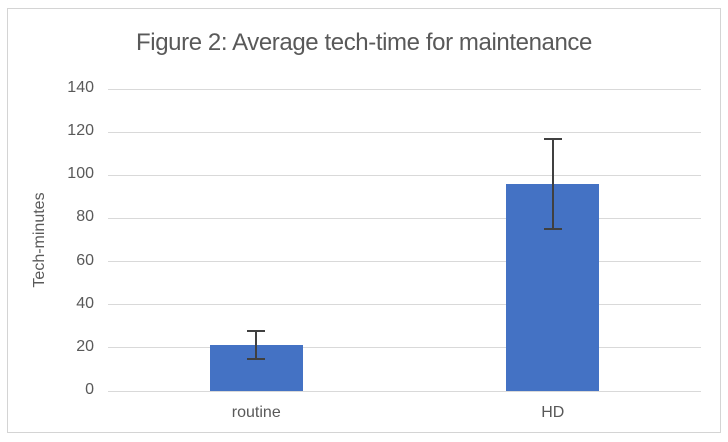  Describe the element at coordinates (80, 174) in the screenshot. I see `y-tick-label: 100` at that location.